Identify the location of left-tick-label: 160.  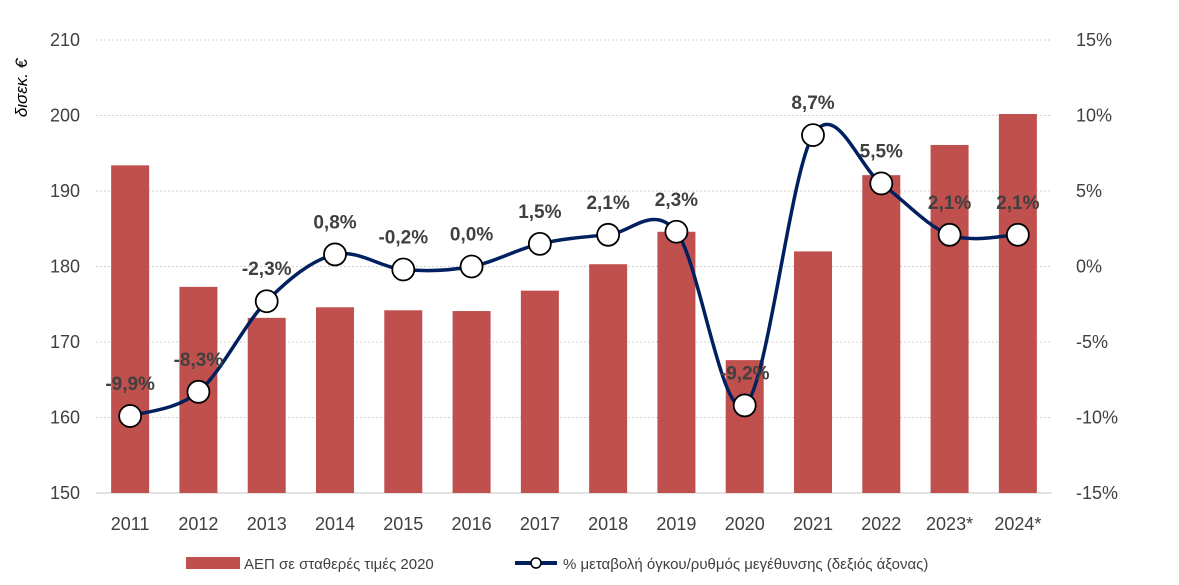
(65, 418).